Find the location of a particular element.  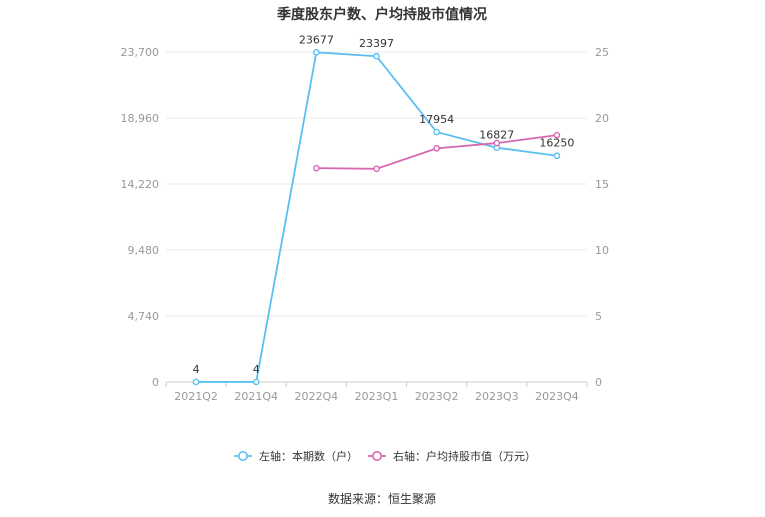

data-label: 17954 is located at coordinates (436, 119).